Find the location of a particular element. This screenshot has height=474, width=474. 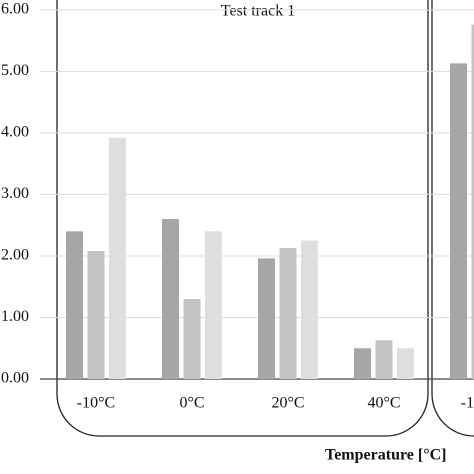

x-tick-label: 20°C is located at coordinates (287, 403).